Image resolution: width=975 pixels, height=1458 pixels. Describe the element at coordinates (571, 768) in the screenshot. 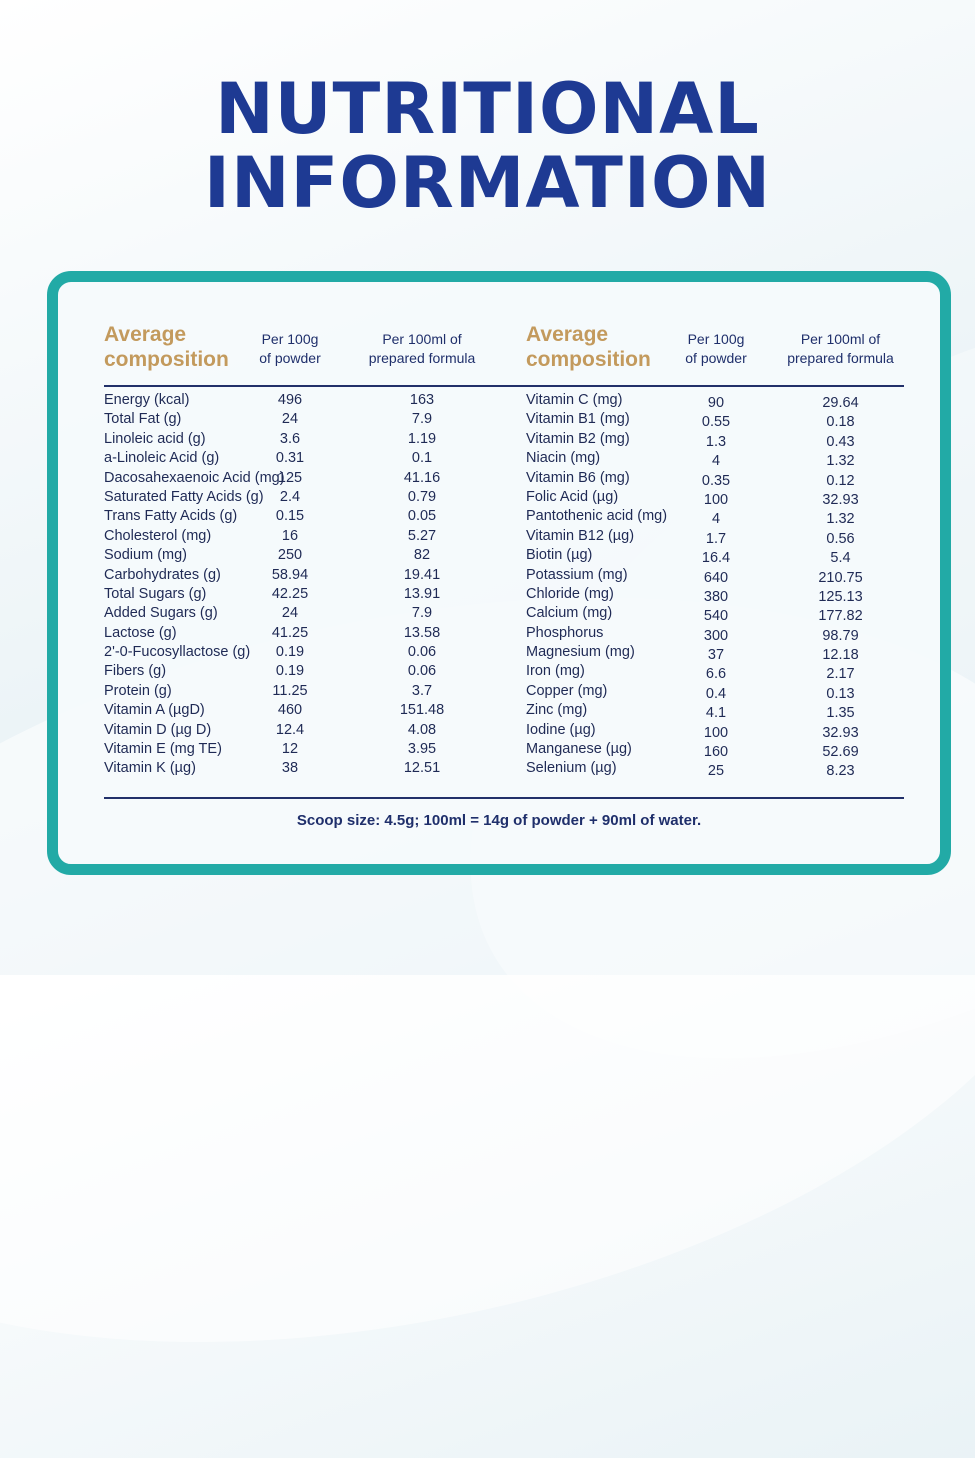

I see `nutrient-name: Selenium (µg)` at that location.